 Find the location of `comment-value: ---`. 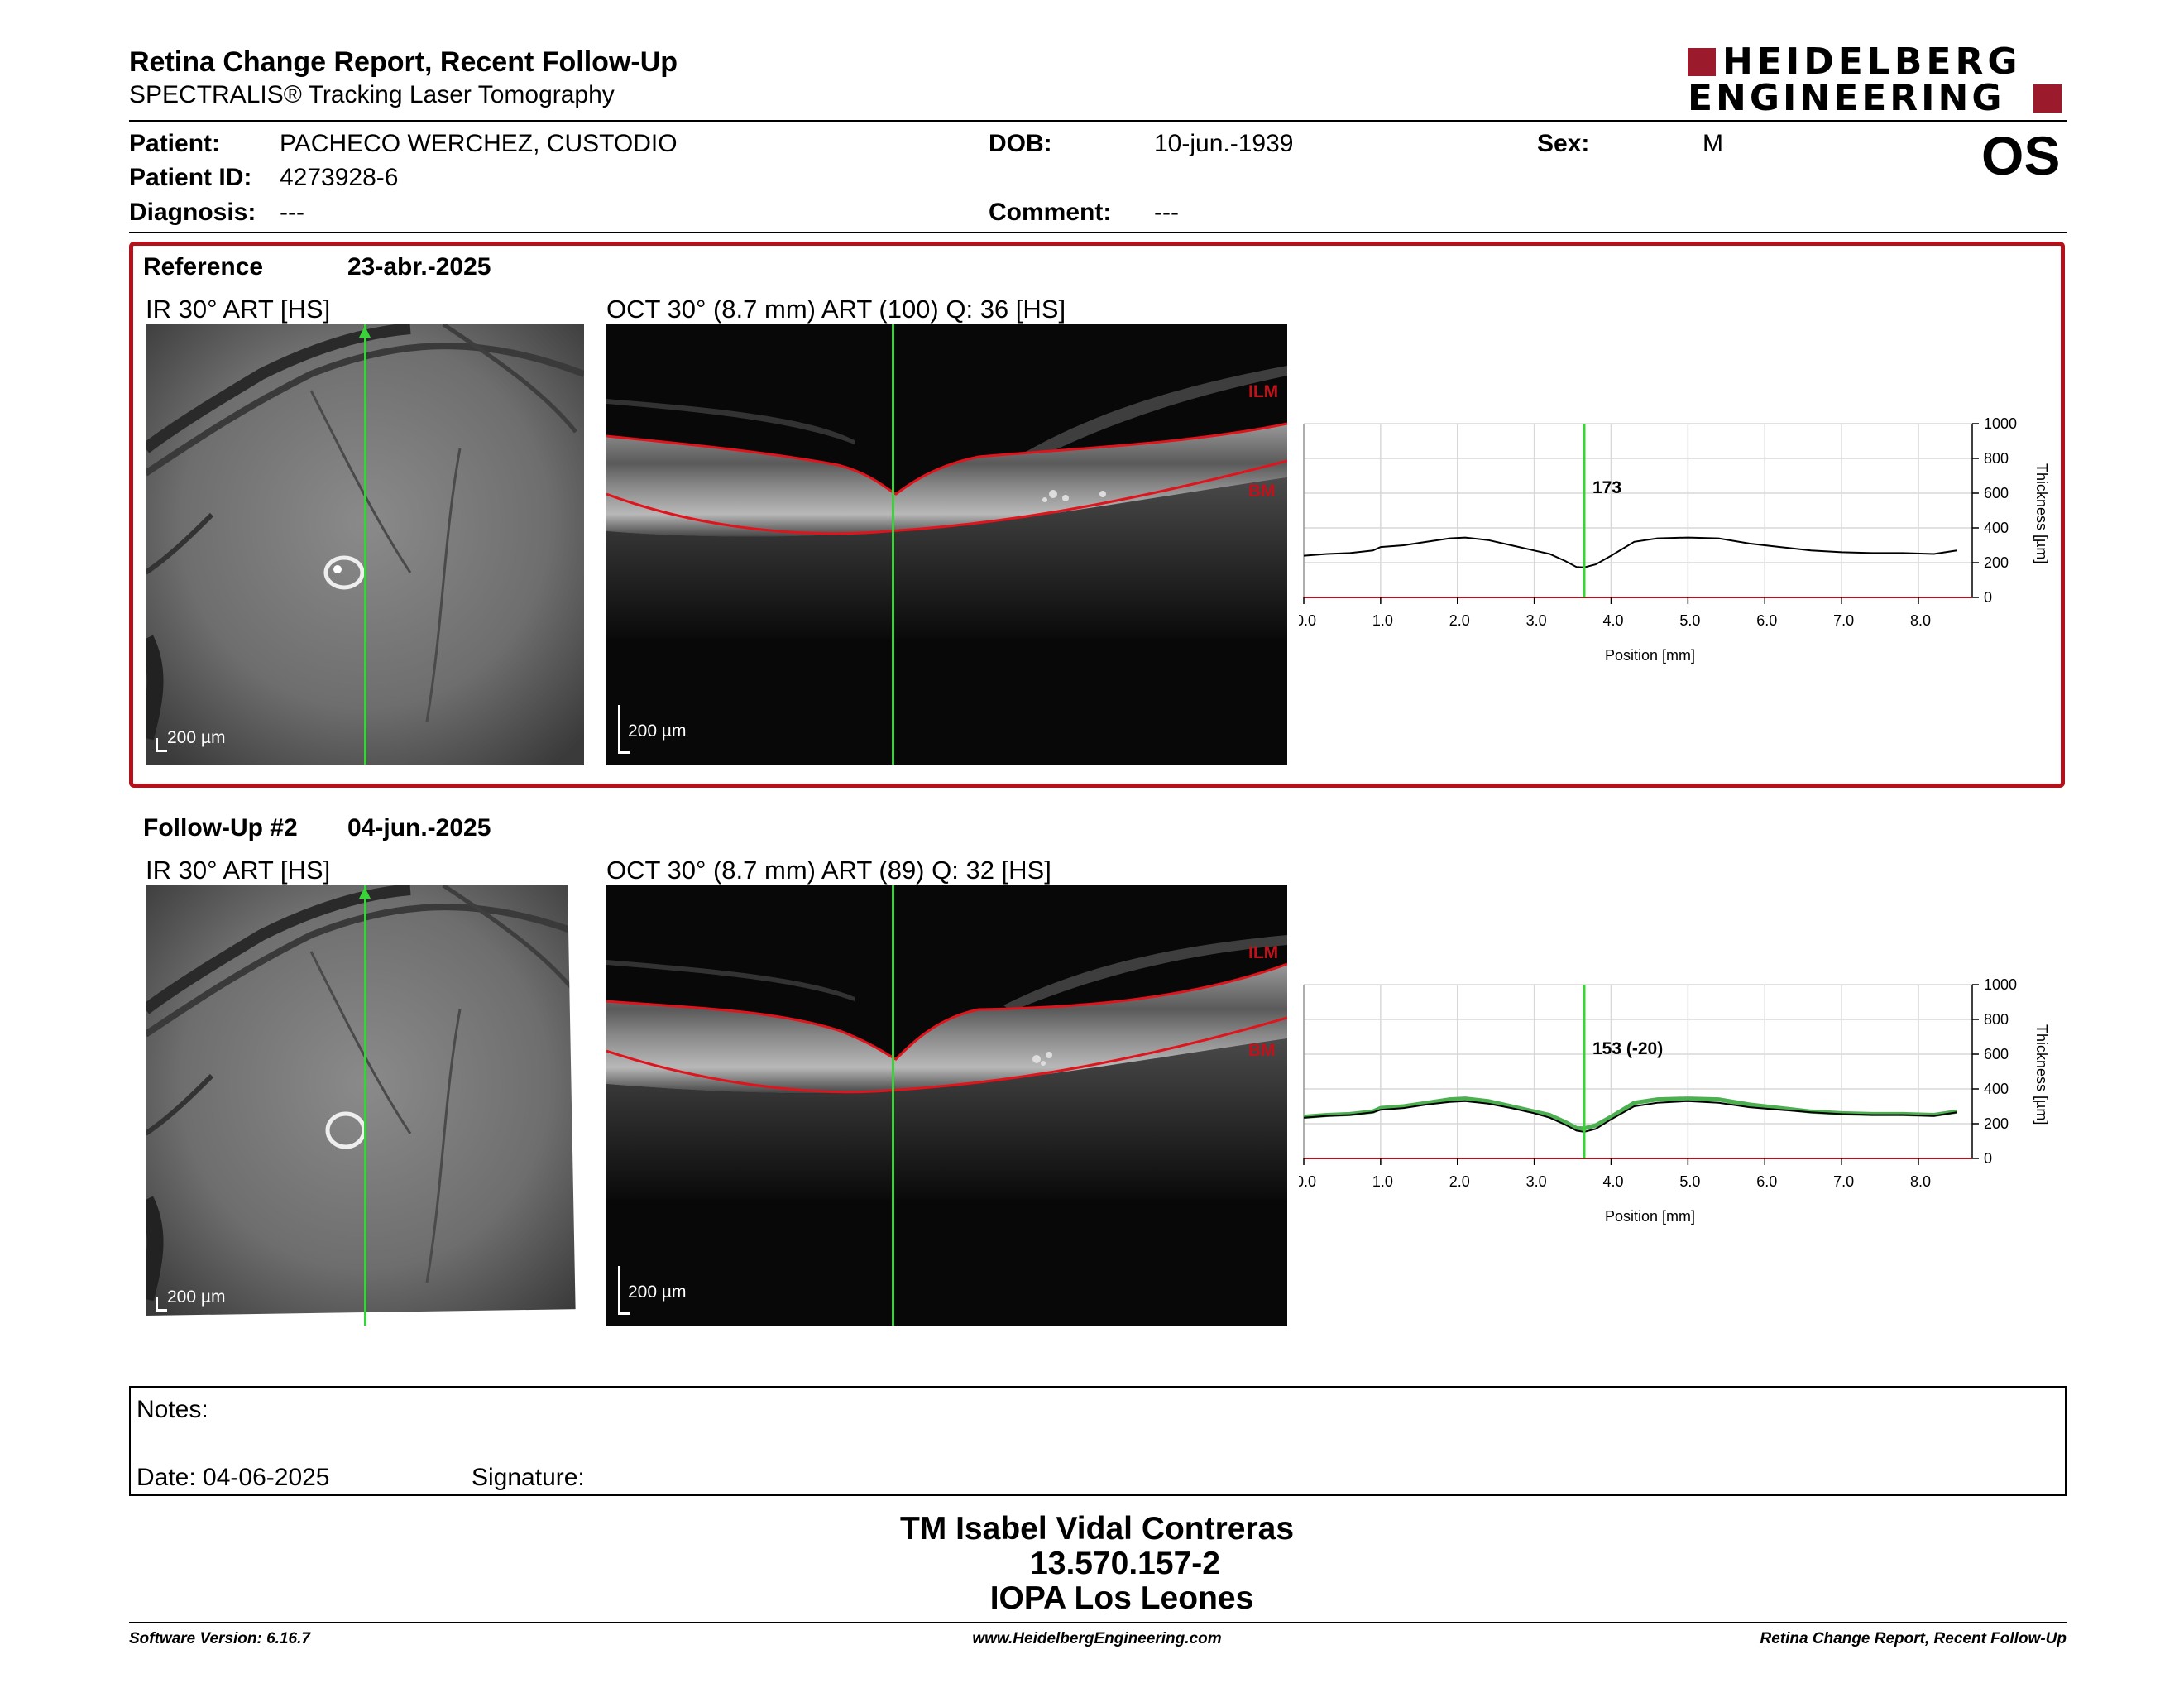

comment-value: --- is located at coordinates (1166, 212).